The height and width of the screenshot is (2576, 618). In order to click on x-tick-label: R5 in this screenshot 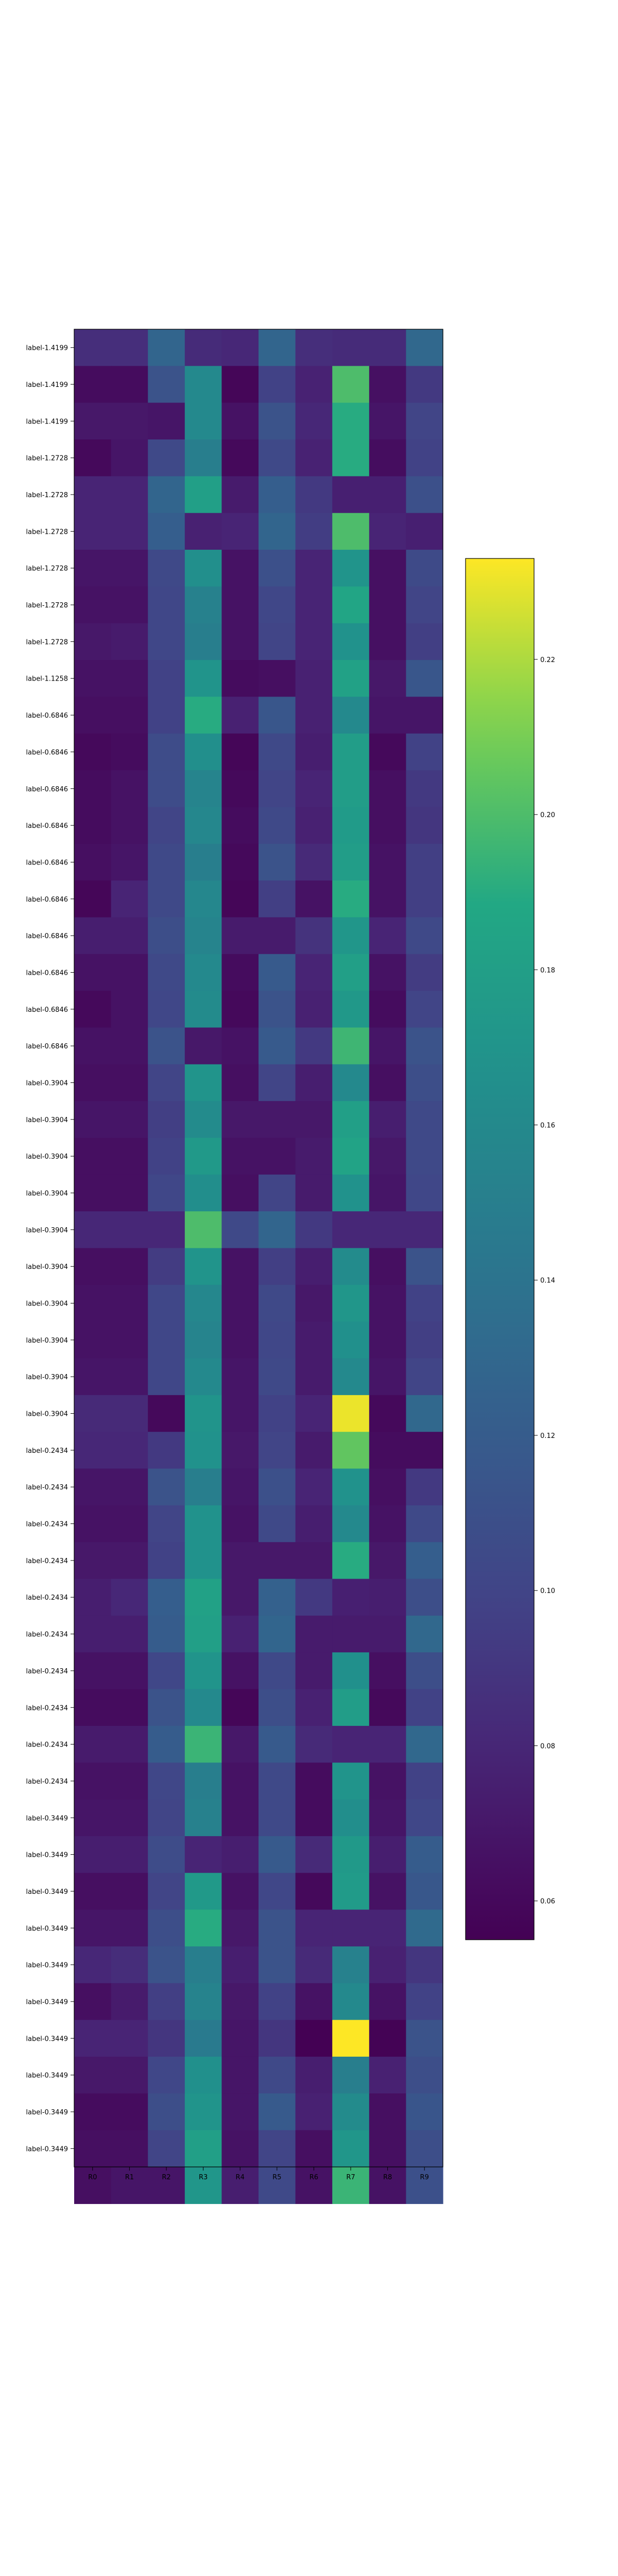, I will do `click(276, 2177)`.